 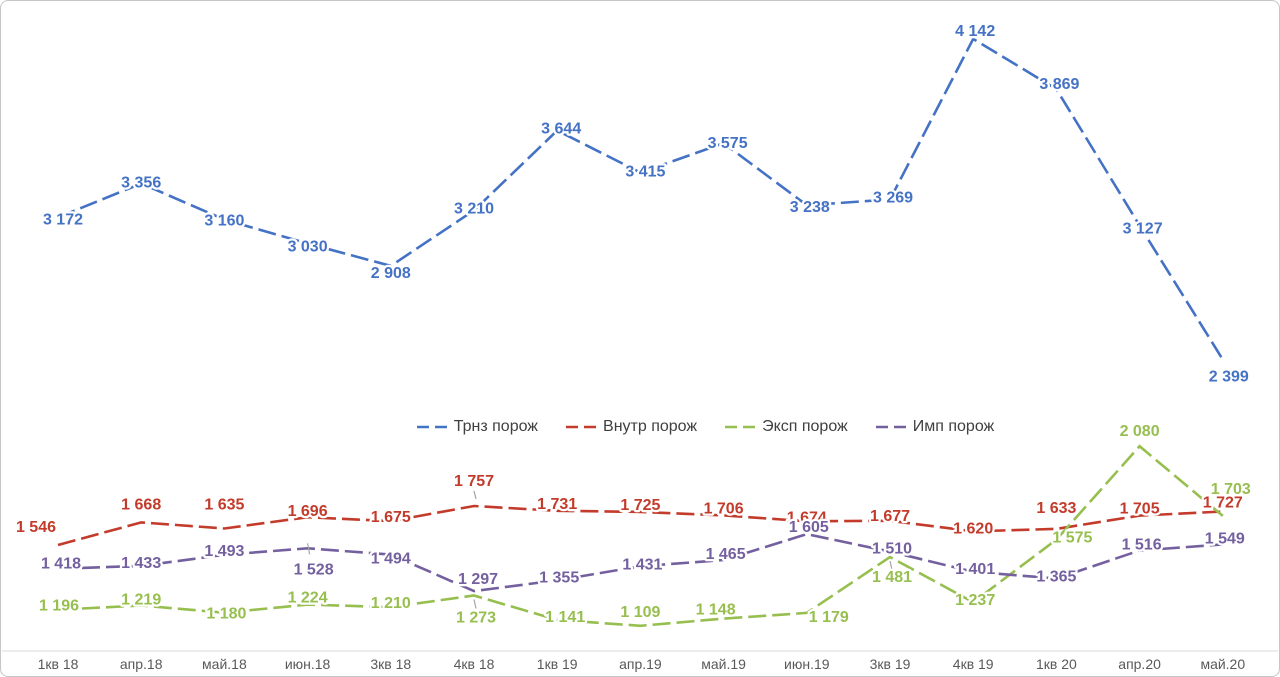 What do you see at coordinates (893, 198) in the screenshot?
I see `data-label-trnz: 3 269` at bounding box center [893, 198].